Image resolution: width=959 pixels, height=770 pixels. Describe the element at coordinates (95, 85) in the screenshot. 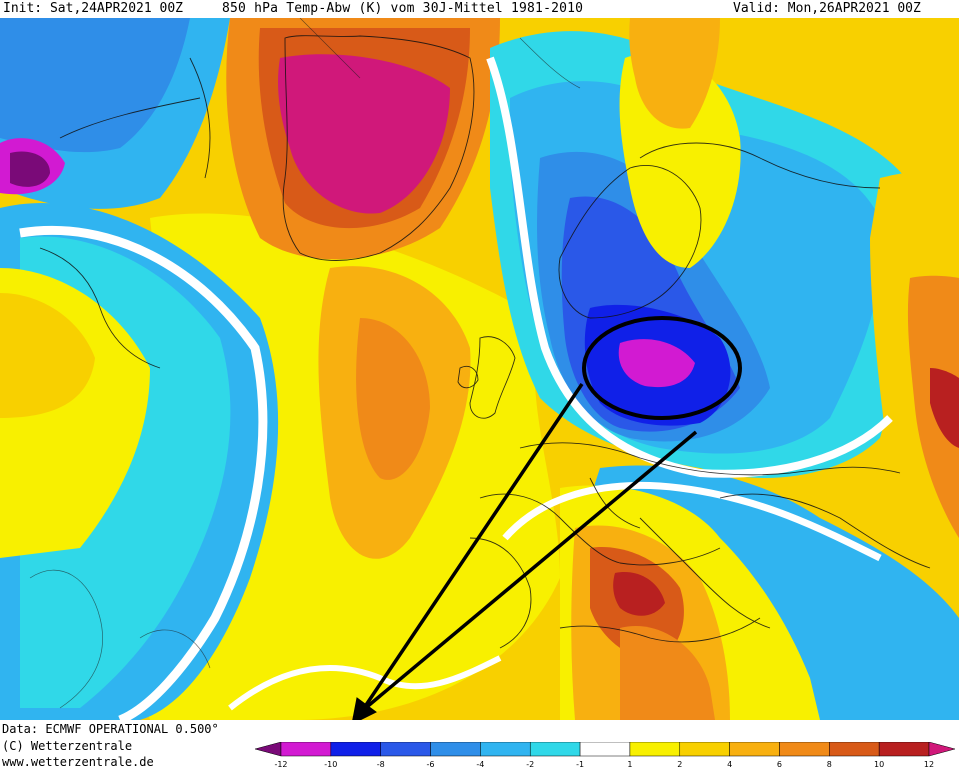

I see `arctic-midblue` at that location.